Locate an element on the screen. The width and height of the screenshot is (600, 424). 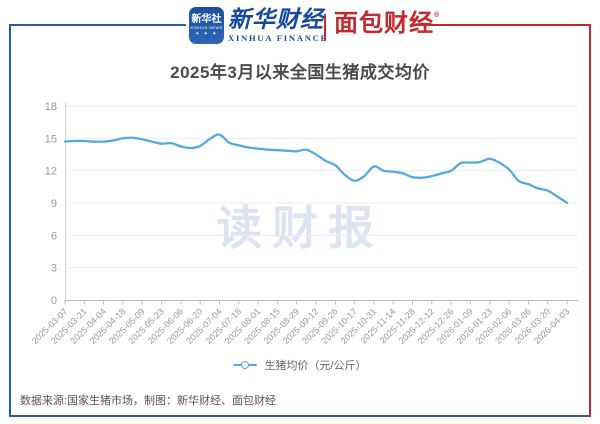
legend-circle-icon is located at coordinates (245, 364).